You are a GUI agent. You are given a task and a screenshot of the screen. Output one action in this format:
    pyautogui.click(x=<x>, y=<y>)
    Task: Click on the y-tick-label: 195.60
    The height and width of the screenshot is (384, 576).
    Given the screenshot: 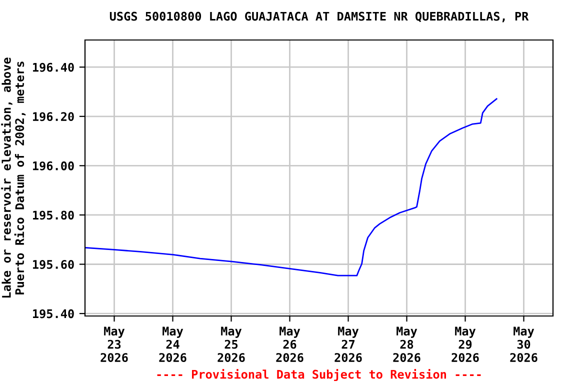 What is the action you would take?
    pyautogui.click(x=53, y=264)
    